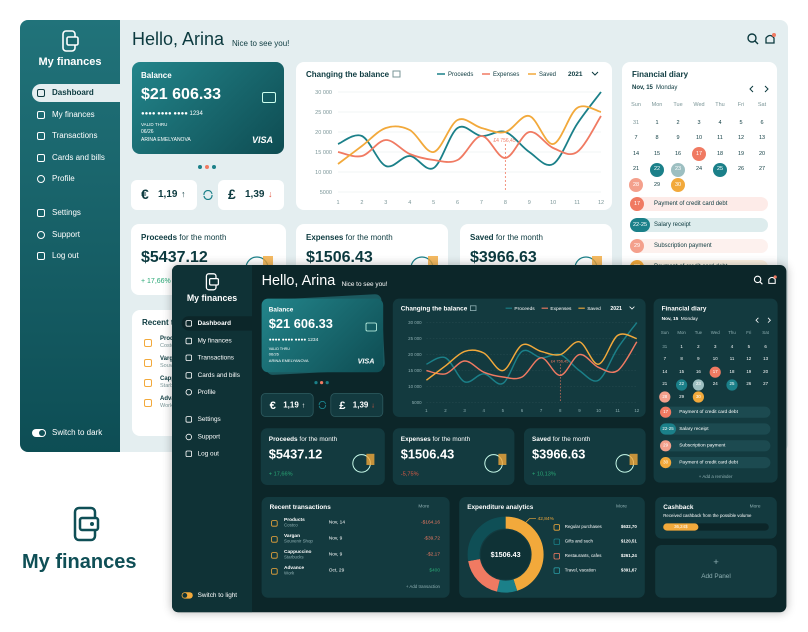  What do you see at coordinates (422, 587) in the screenshot?
I see `add-transaction: + Add transaction` at bounding box center [422, 587].